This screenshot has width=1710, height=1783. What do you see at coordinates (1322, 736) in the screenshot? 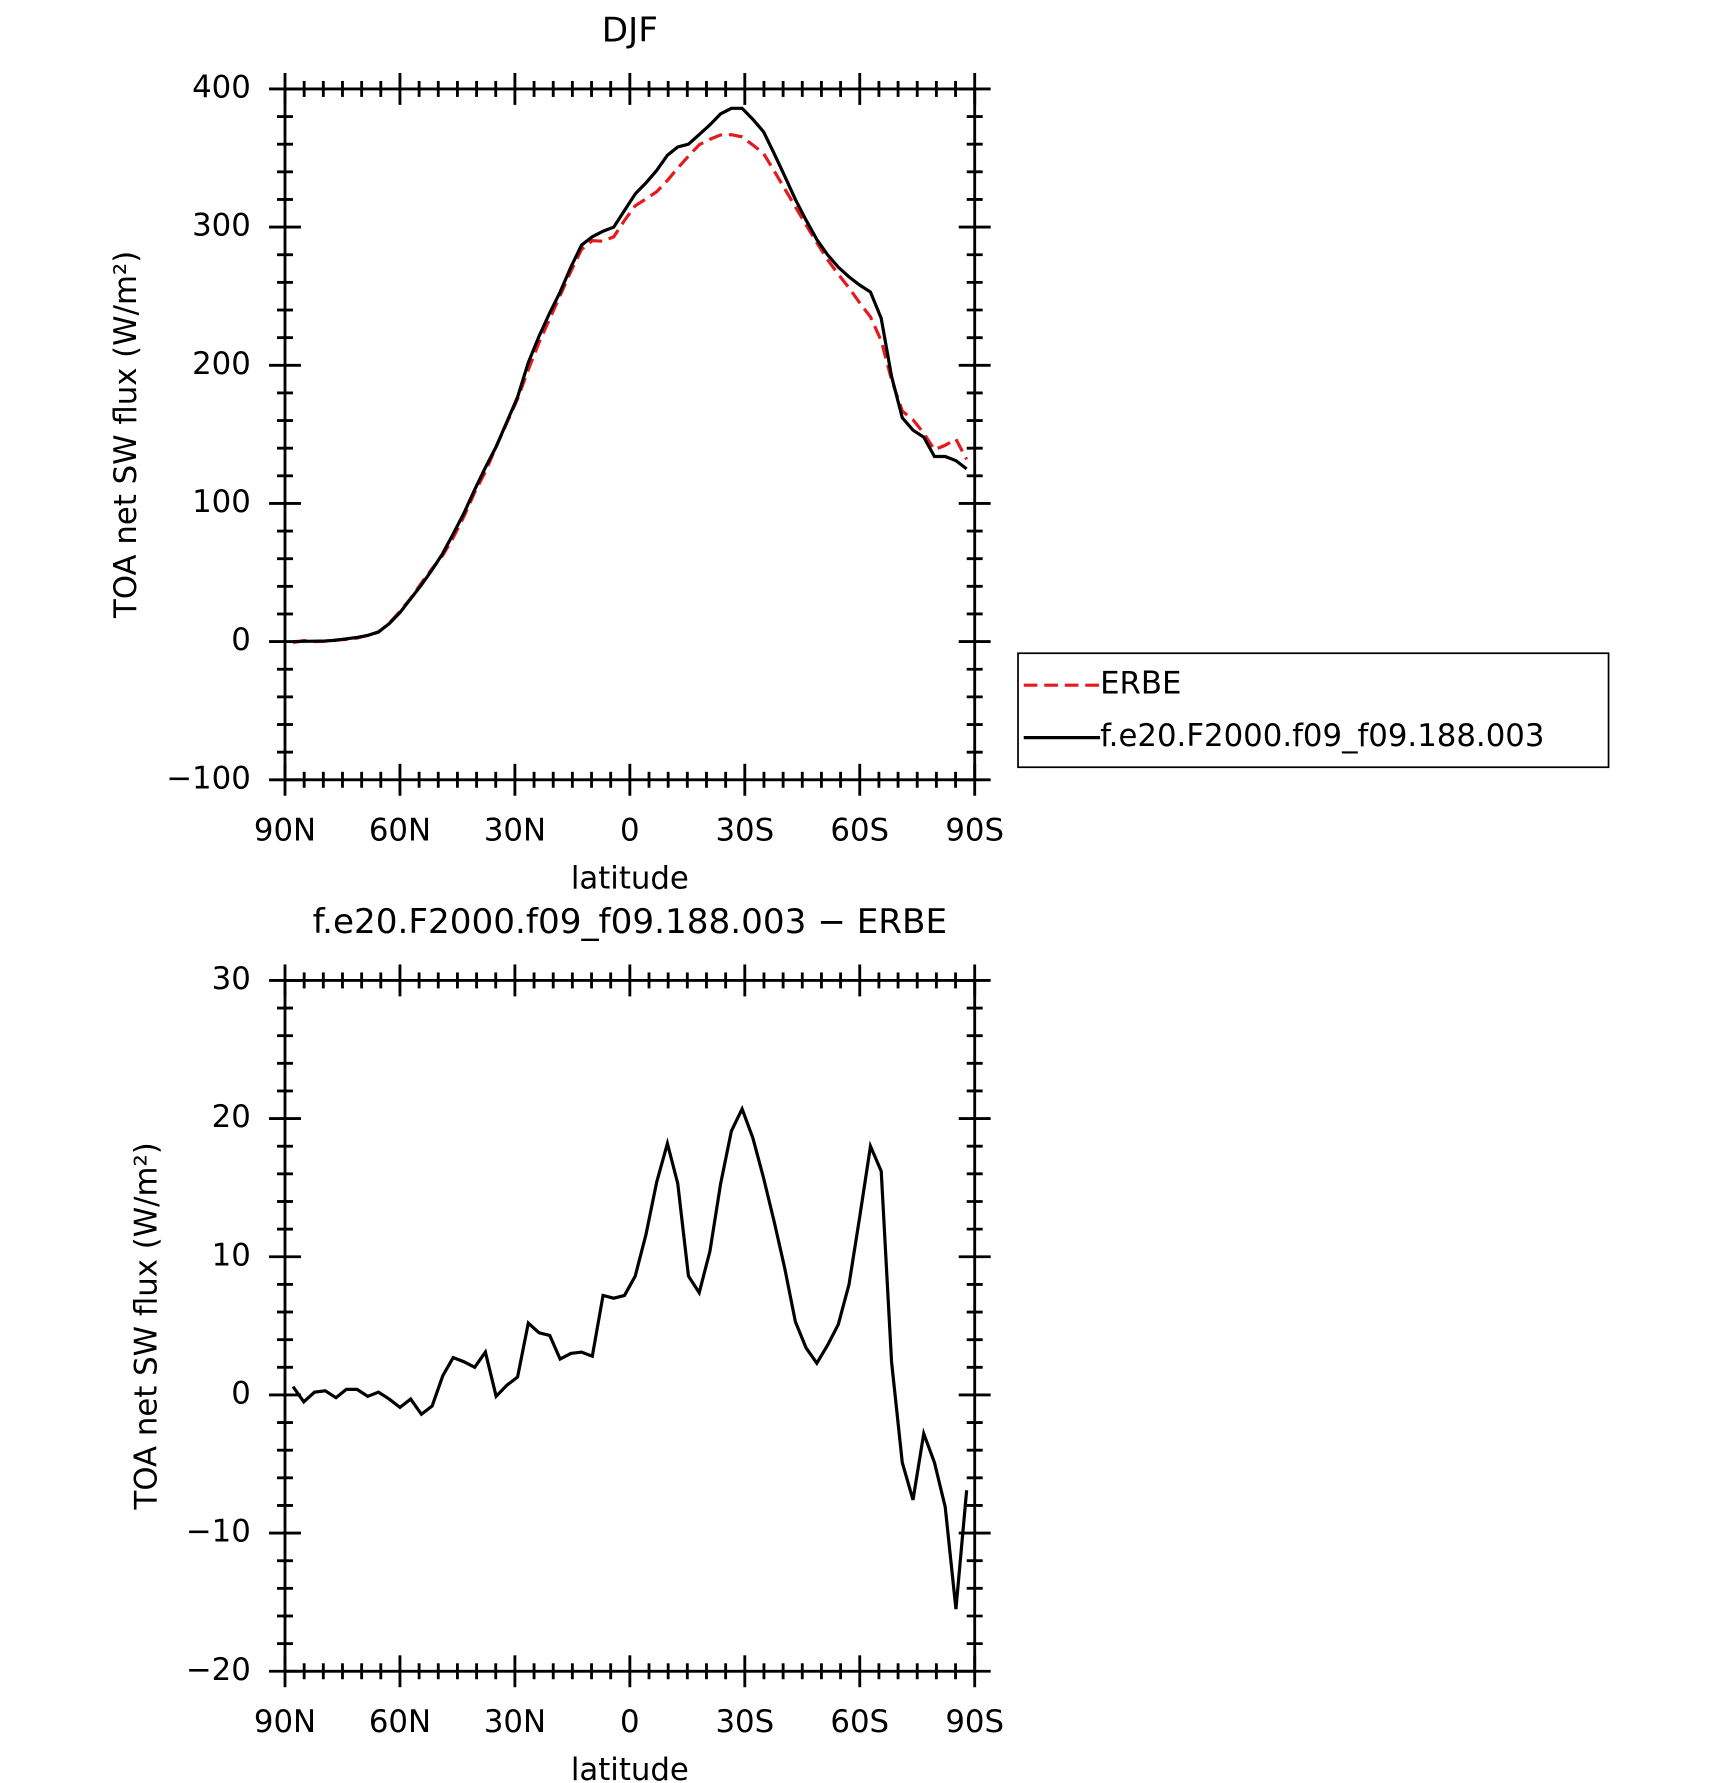
I see `legend-label: f.e20.F2000.f09_f09.188.003` at bounding box center [1322, 736].